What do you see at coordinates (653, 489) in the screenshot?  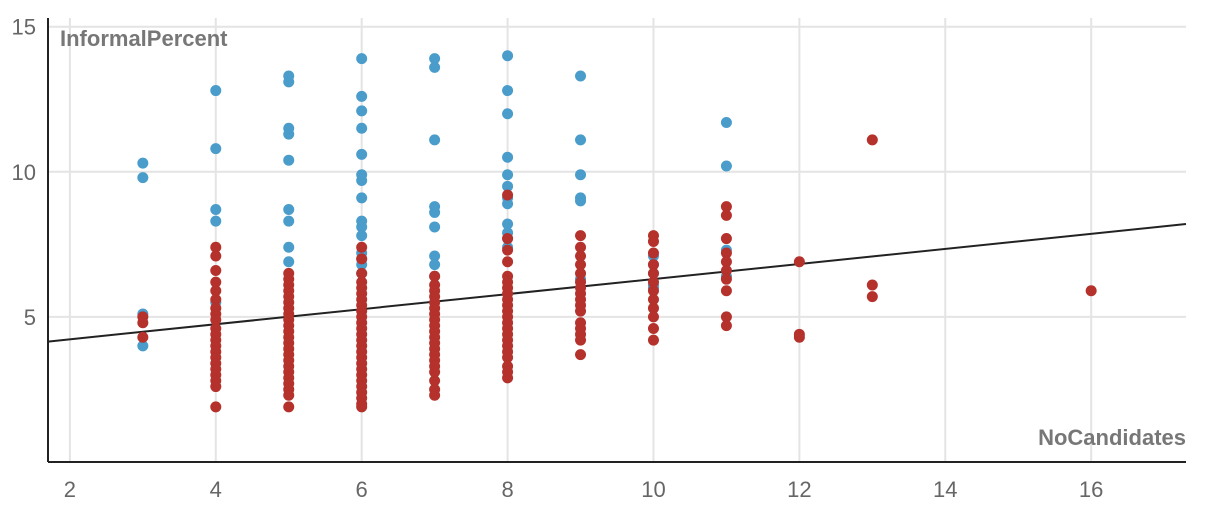 I see `x-tick-label: 10` at bounding box center [653, 489].